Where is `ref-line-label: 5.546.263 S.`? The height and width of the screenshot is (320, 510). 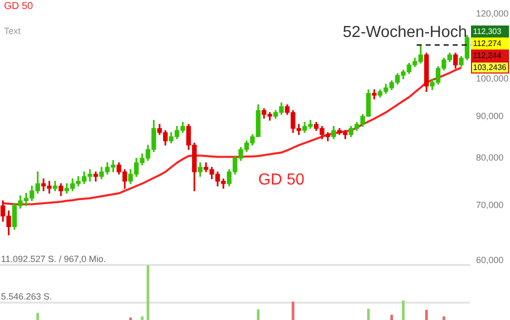 ref-line-label: 5.546.263 S. is located at coordinates (26, 297).